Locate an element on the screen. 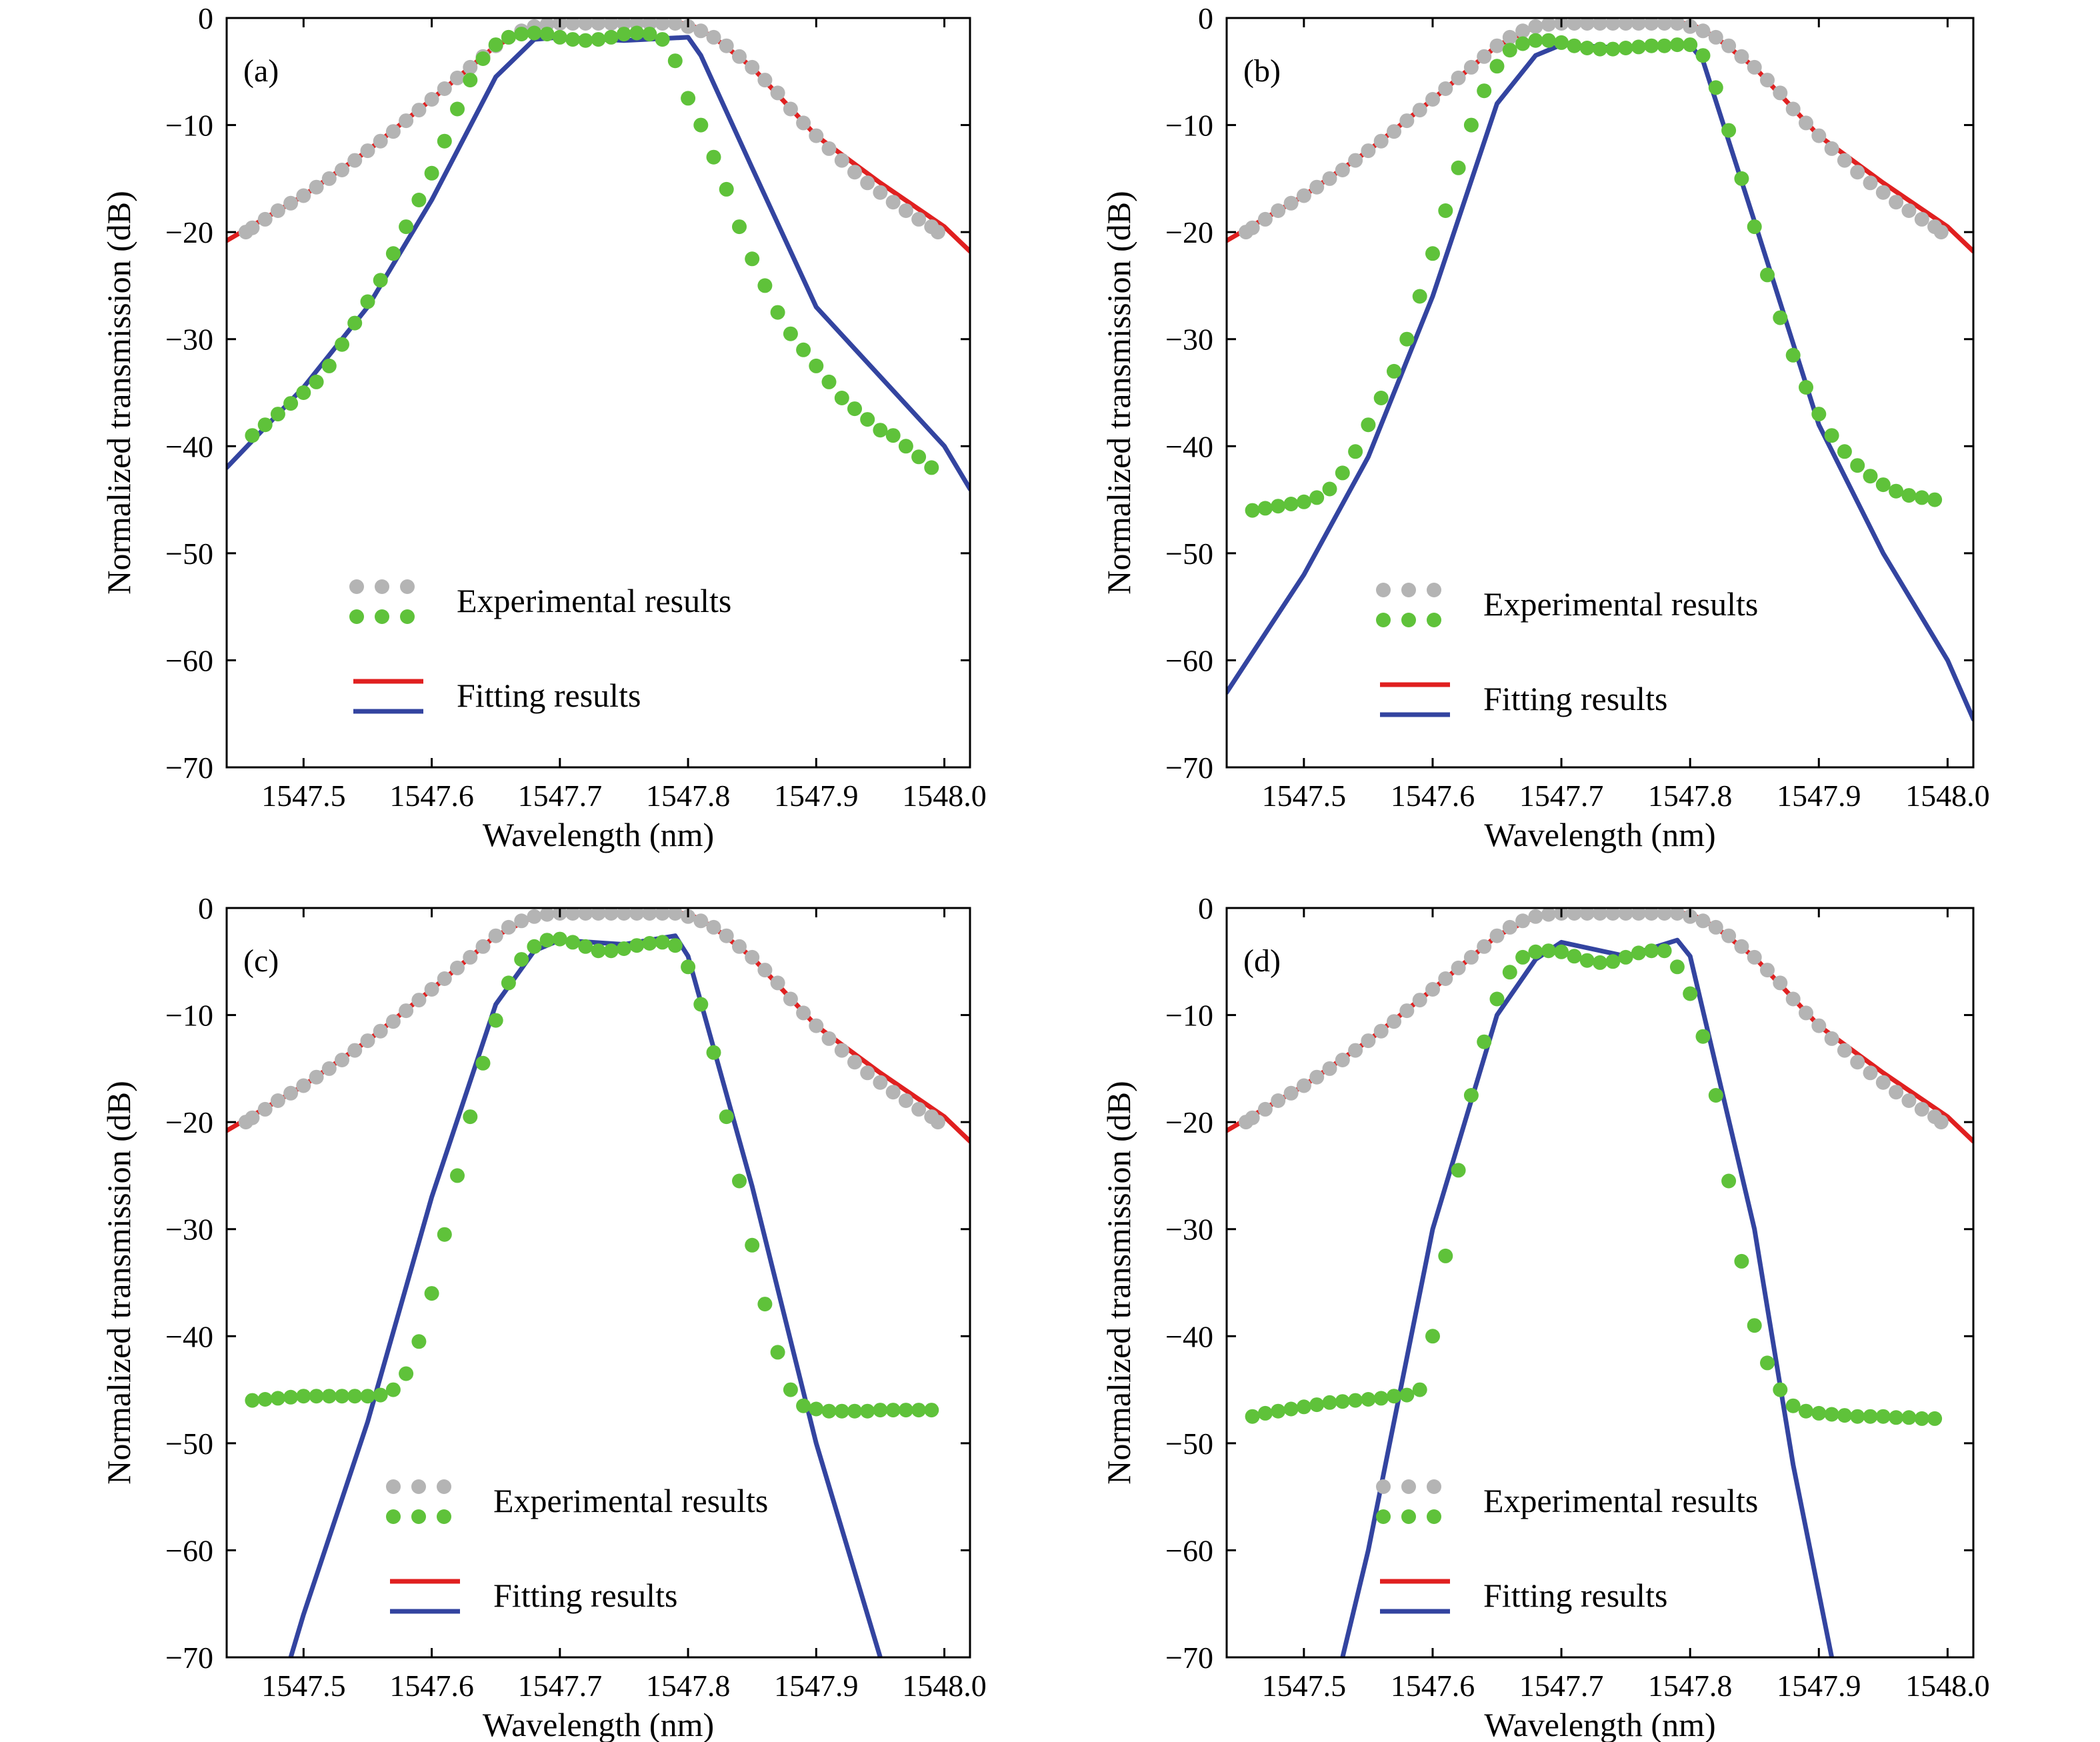 The image size is (2100, 1742). x-tick-label: 1547.6 is located at coordinates (1433, 1686).